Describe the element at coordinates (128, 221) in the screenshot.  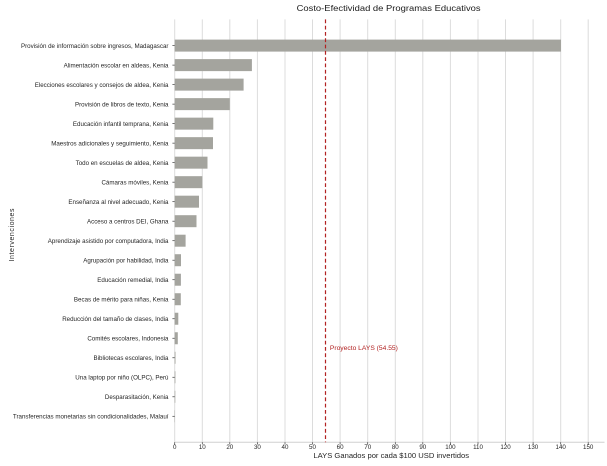
I see `svg-text: Acceso a centros DEI, Ghana` at that location.